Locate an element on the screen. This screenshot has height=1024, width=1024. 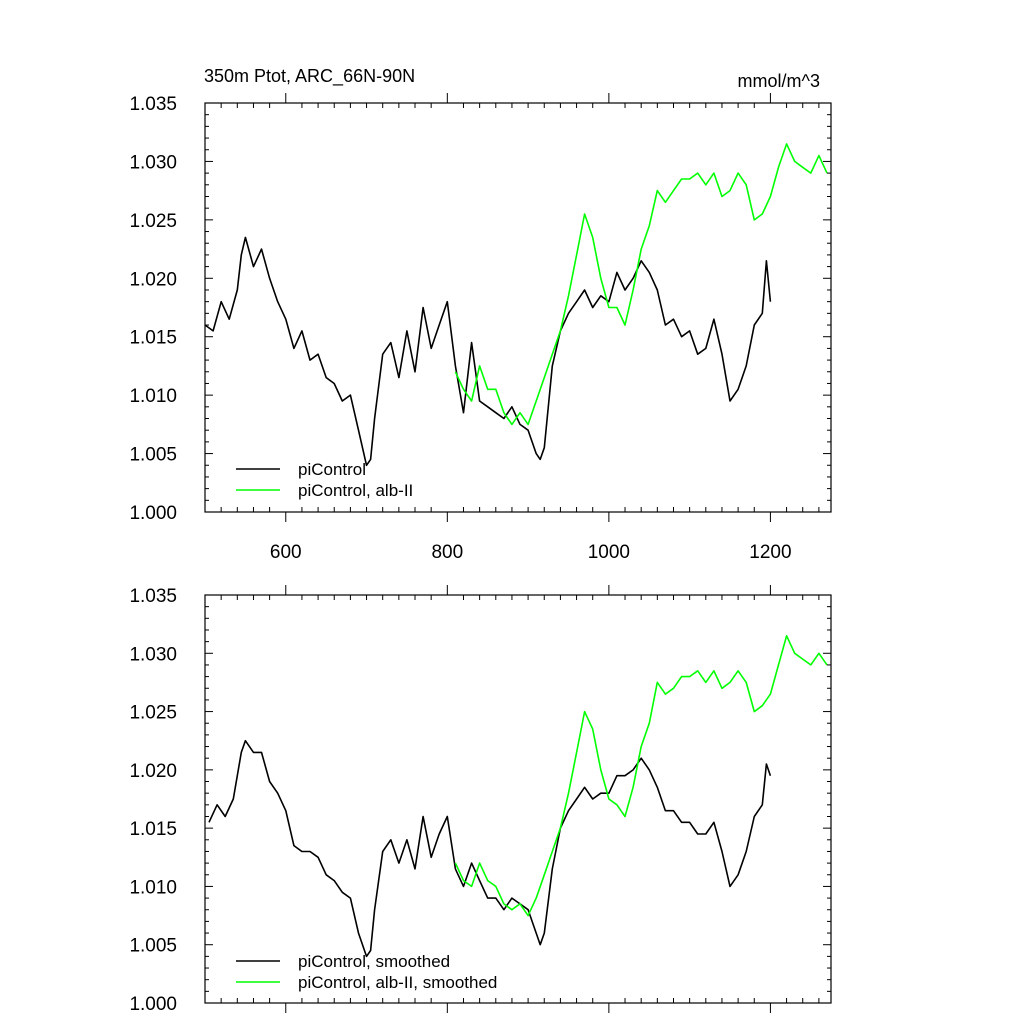
legend-label-picontrol-alb-ii: piControl, alb-II is located at coordinates (355, 490).